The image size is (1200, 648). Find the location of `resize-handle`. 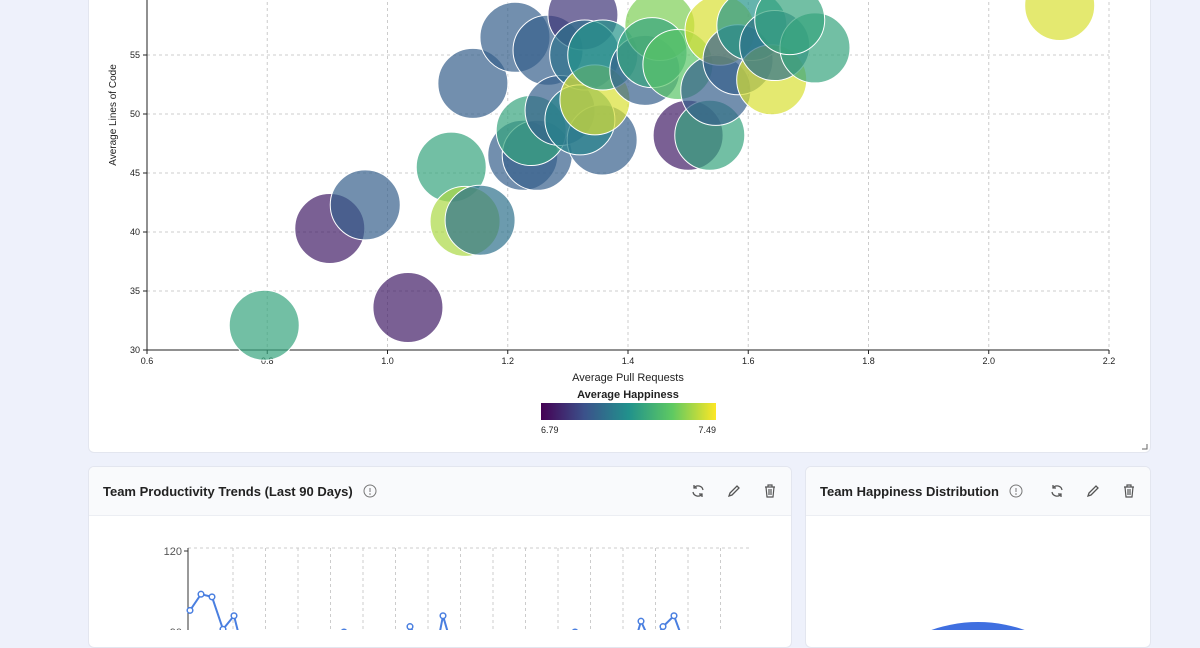

resize-handle is located at coordinates (1145, 447).